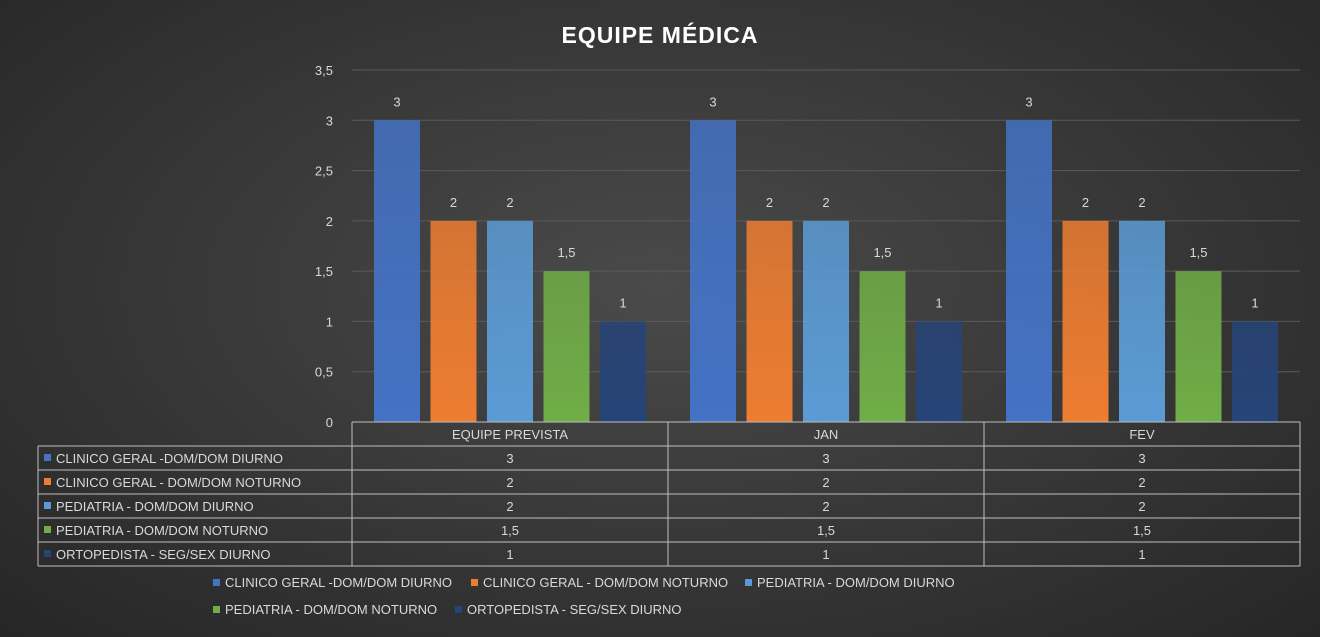 The width and height of the screenshot is (1320, 637). What do you see at coordinates (216, 609) in the screenshot?
I see `legend-swatch-pediatria-dom-dom-noturno` at bounding box center [216, 609].